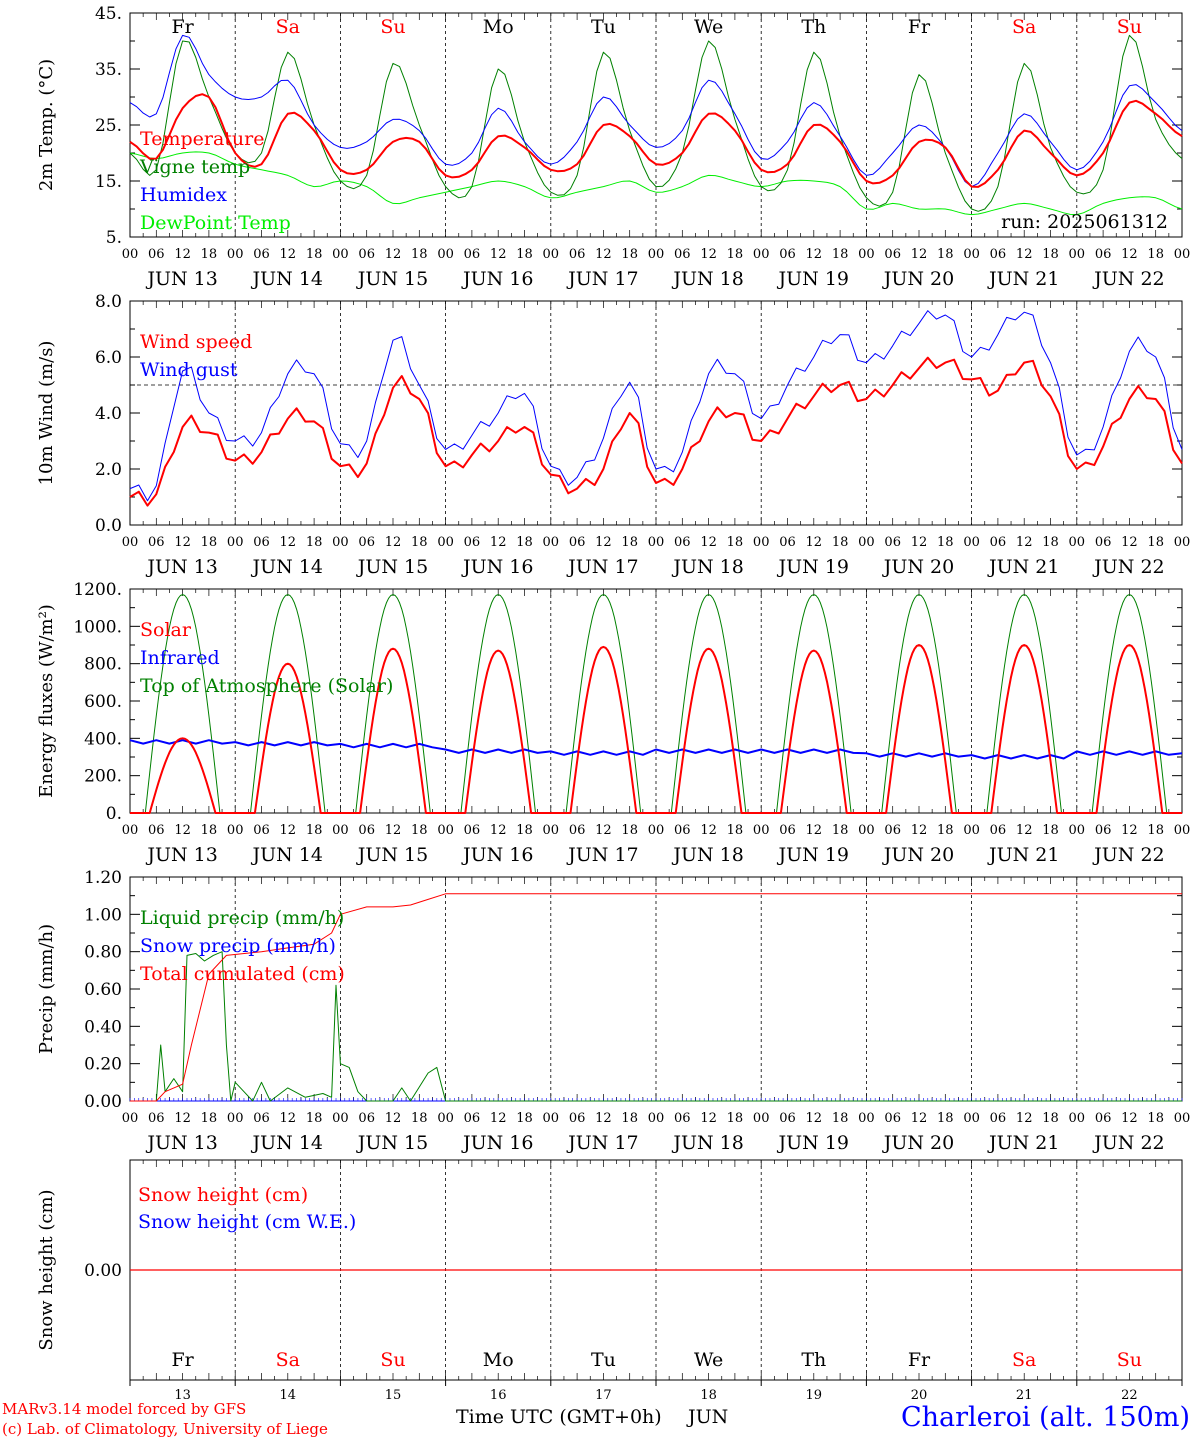 The height and width of the screenshot is (1440, 1194). Describe the element at coordinates (108, 302) in the screenshot. I see `y-tick-label: 8.0` at that location.